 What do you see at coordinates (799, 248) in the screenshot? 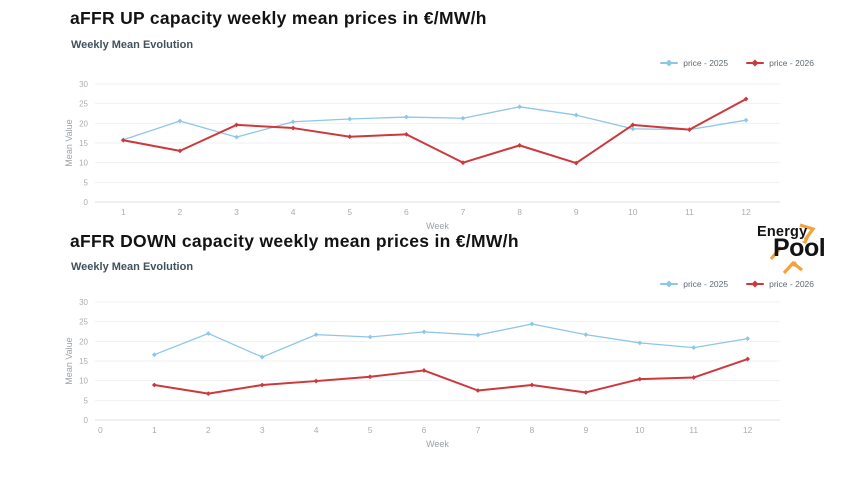
I see `logo-text-pool: Pool` at bounding box center [799, 248].